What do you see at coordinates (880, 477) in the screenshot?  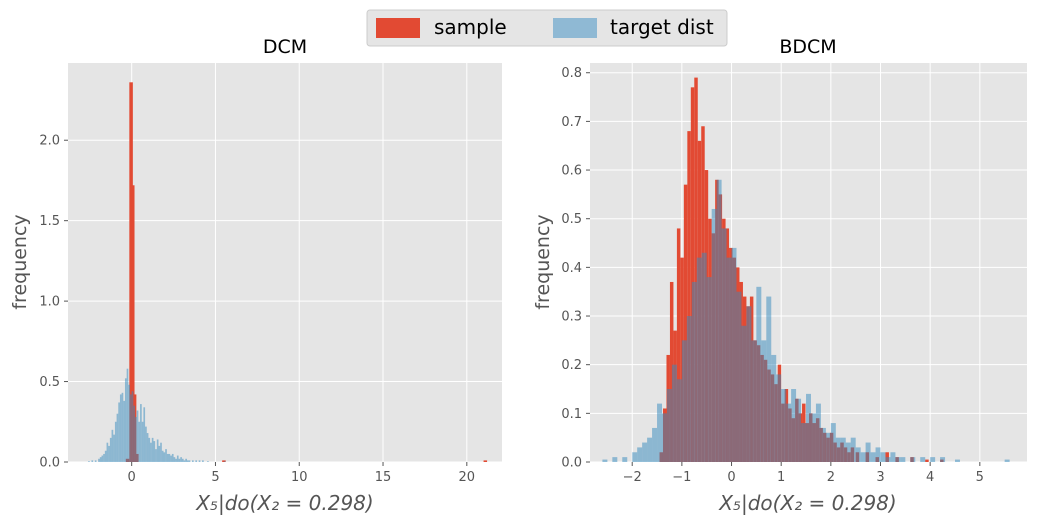 I see `bdcm-x-tick-label: 3` at bounding box center [880, 477].